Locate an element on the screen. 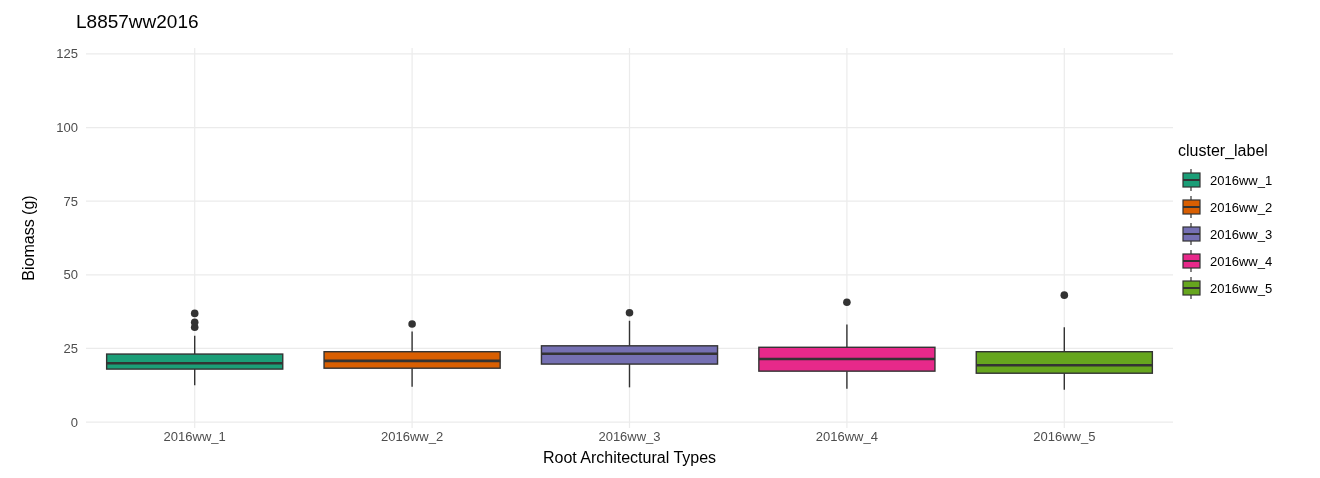 This screenshot has height=478, width=1320. legend-label: 2016ww_3 is located at coordinates (1241, 234).